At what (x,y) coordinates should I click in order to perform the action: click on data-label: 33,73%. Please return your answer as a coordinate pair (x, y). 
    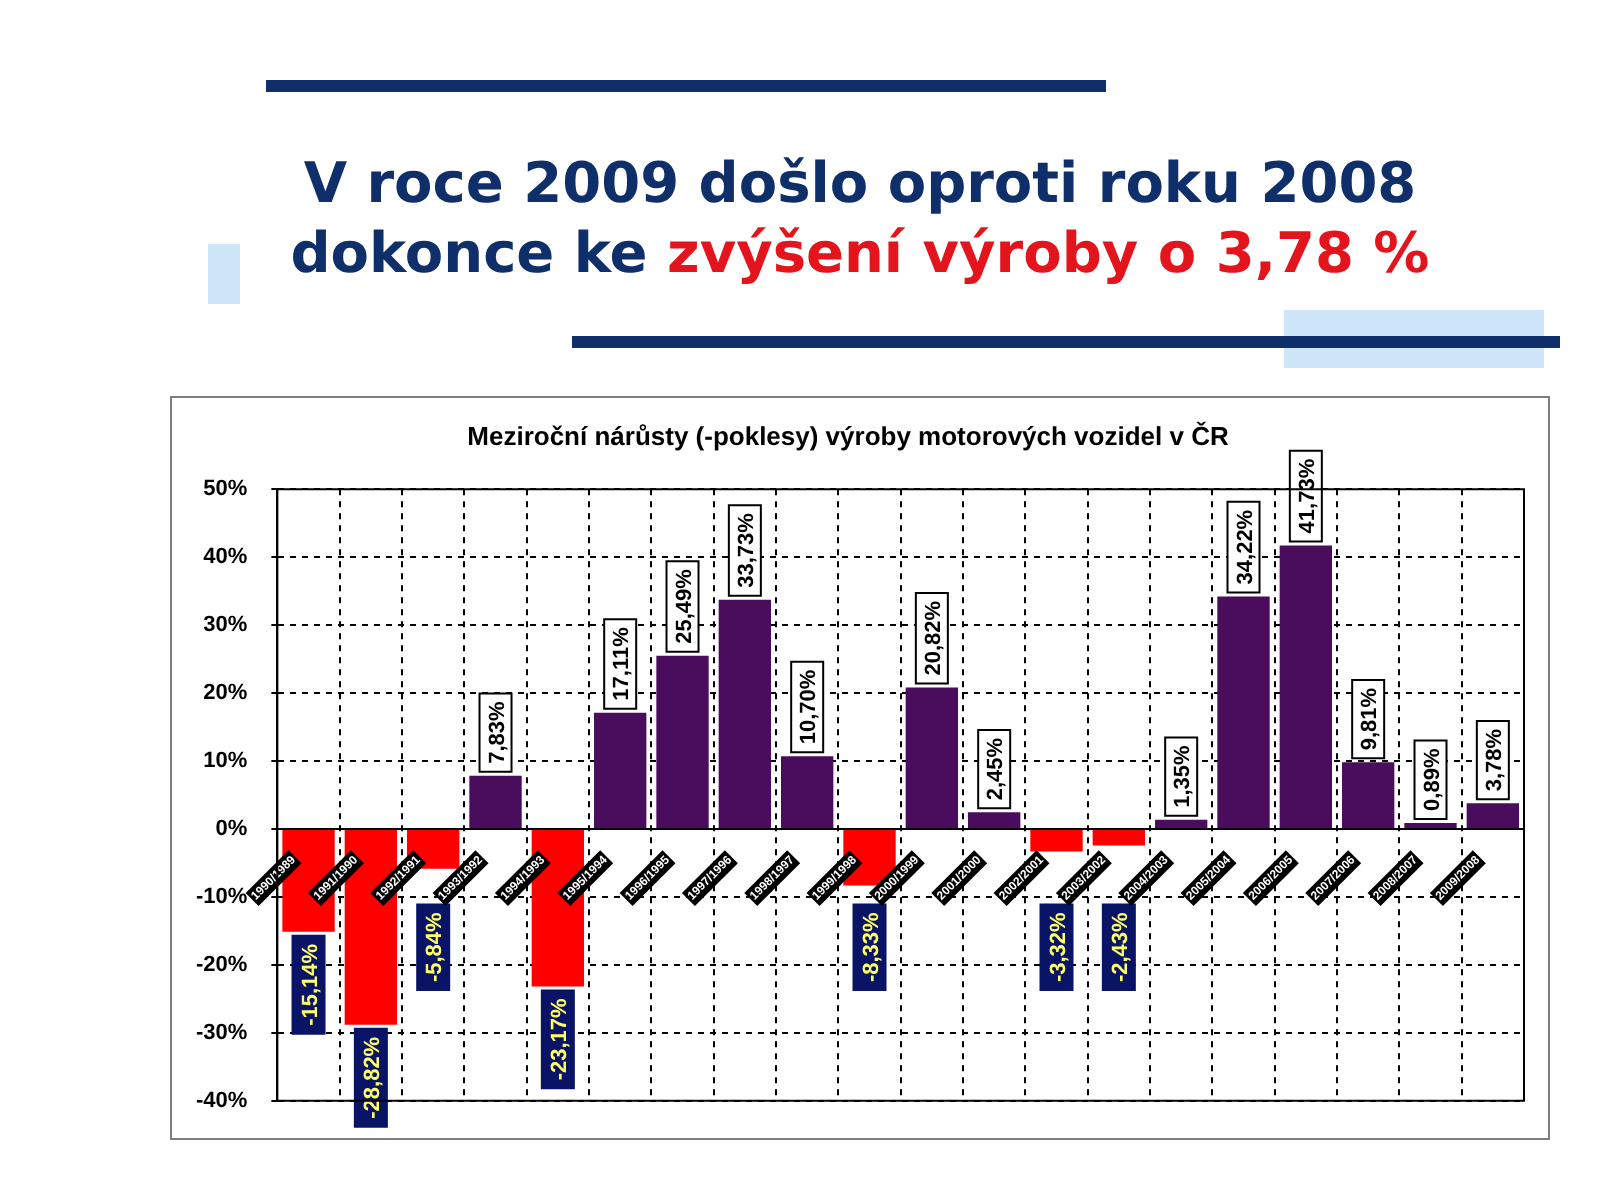
    Looking at the image, I should click on (746, 550).